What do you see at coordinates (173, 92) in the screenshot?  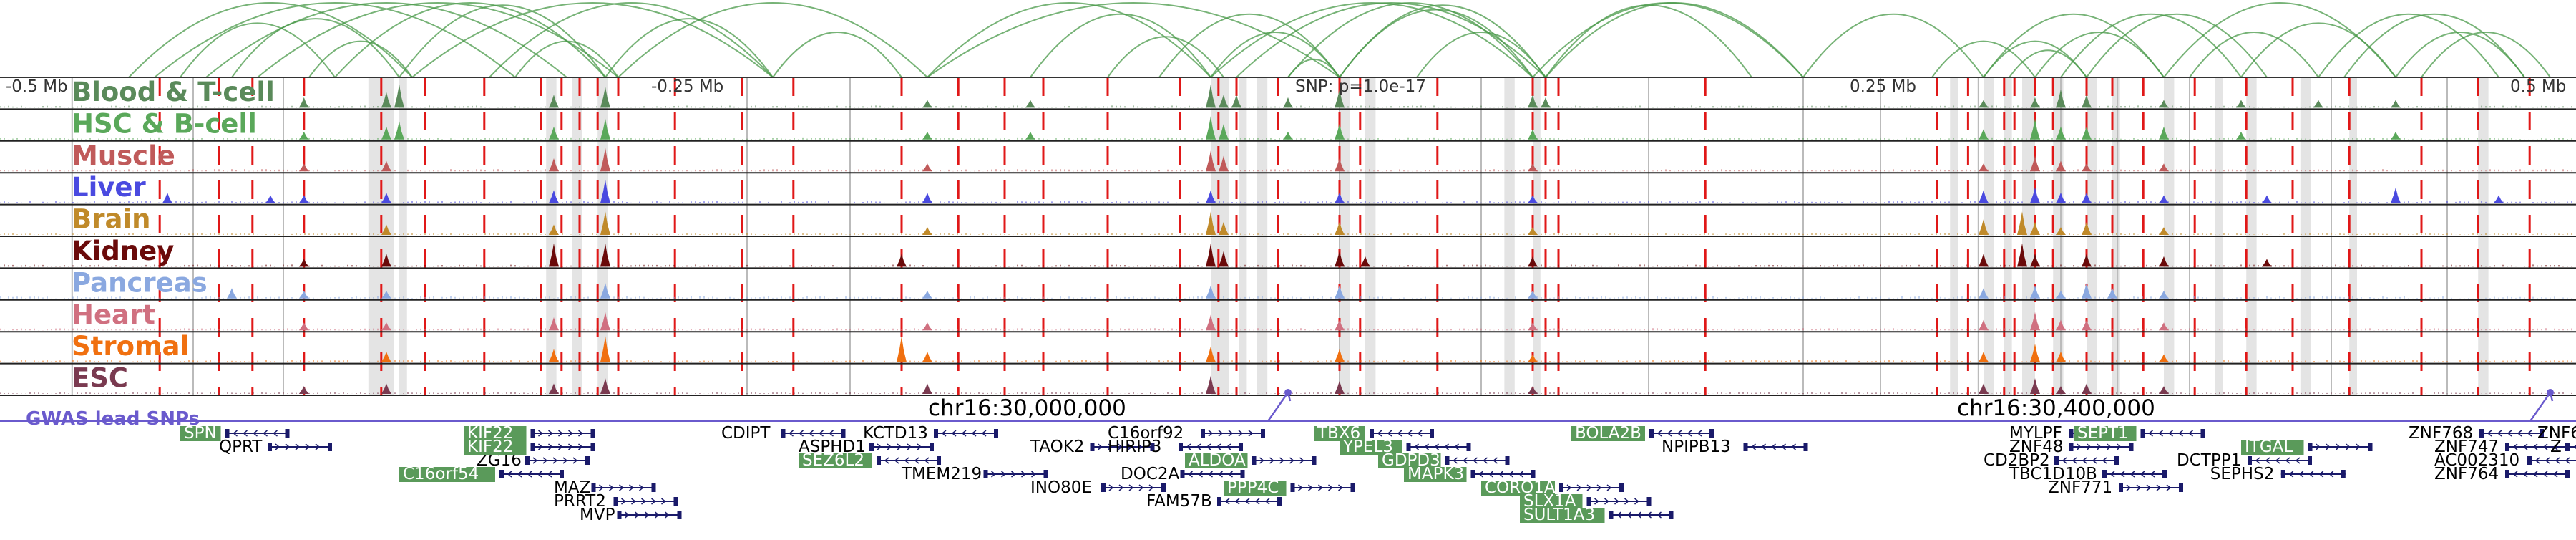 I see `track-label: Blood & T-cell` at bounding box center [173, 92].